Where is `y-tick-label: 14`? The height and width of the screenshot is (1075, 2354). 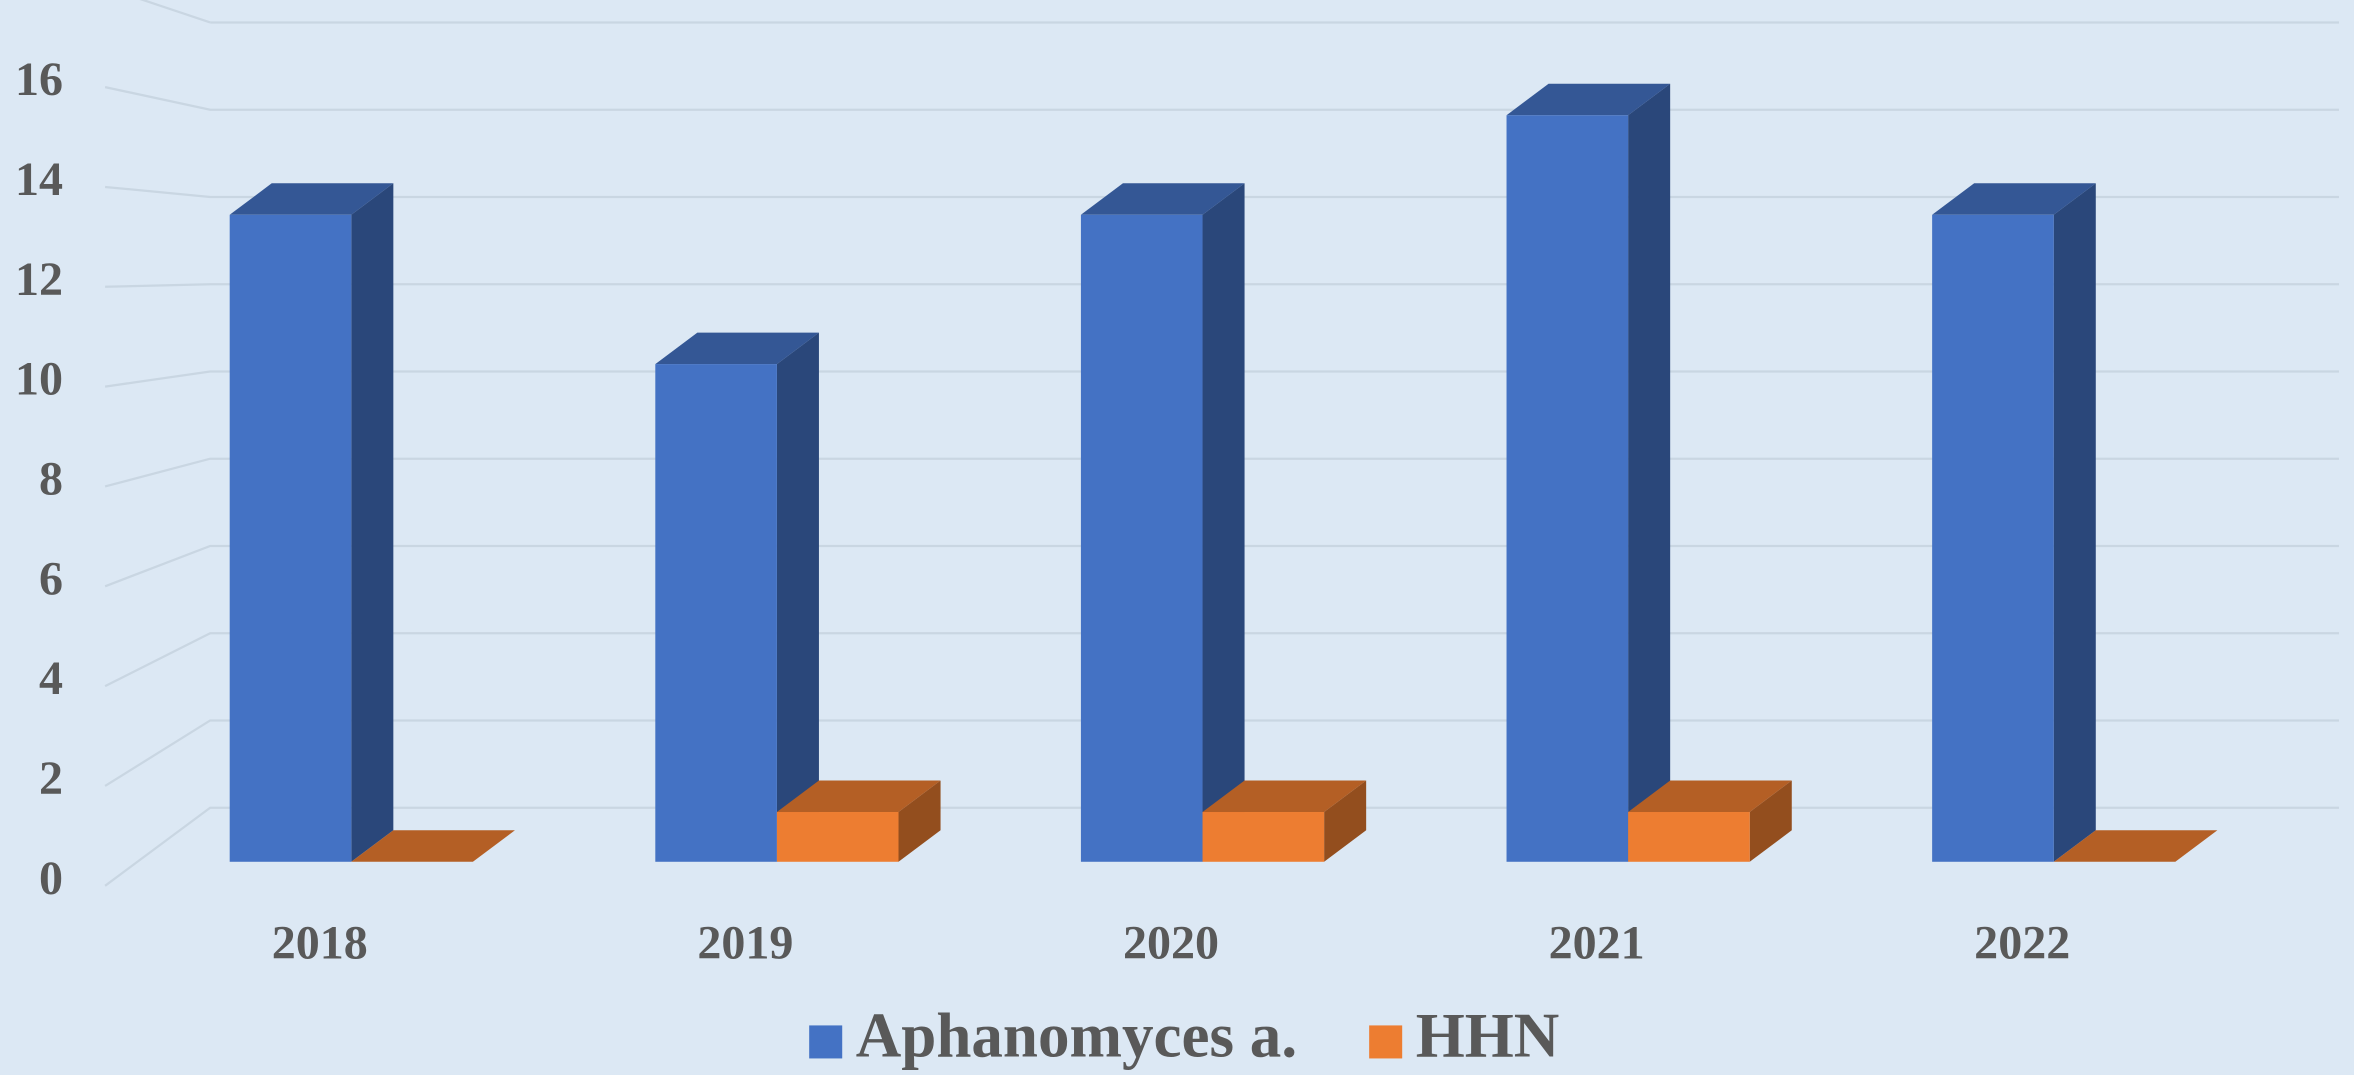 y-tick-label: 14 is located at coordinates (39, 179).